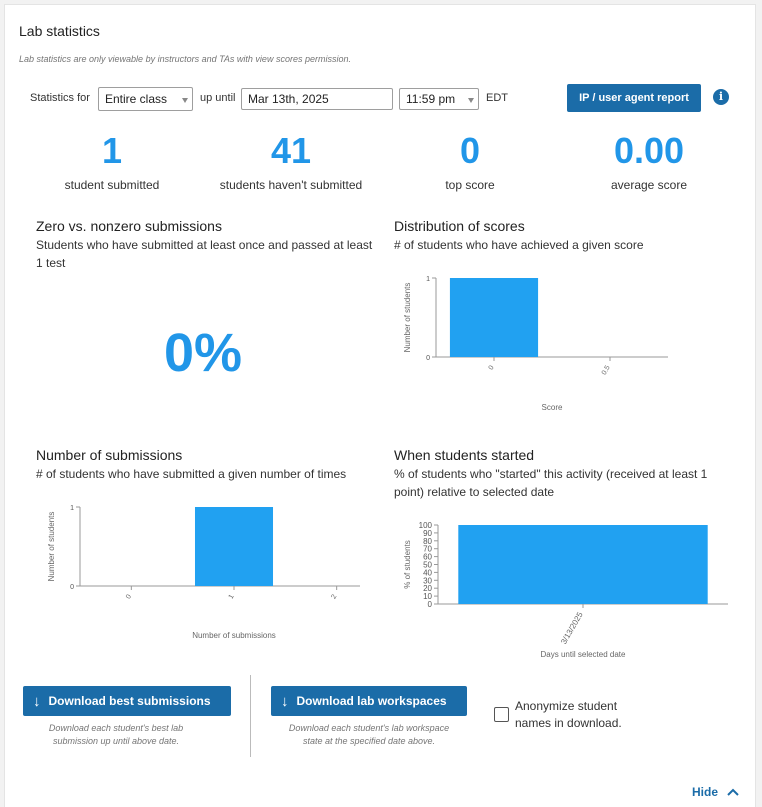 The height and width of the screenshot is (807, 762). What do you see at coordinates (234, 635) in the screenshot?
I see `x-axis-label: Number of submissions` at bounding box center [234, 635].